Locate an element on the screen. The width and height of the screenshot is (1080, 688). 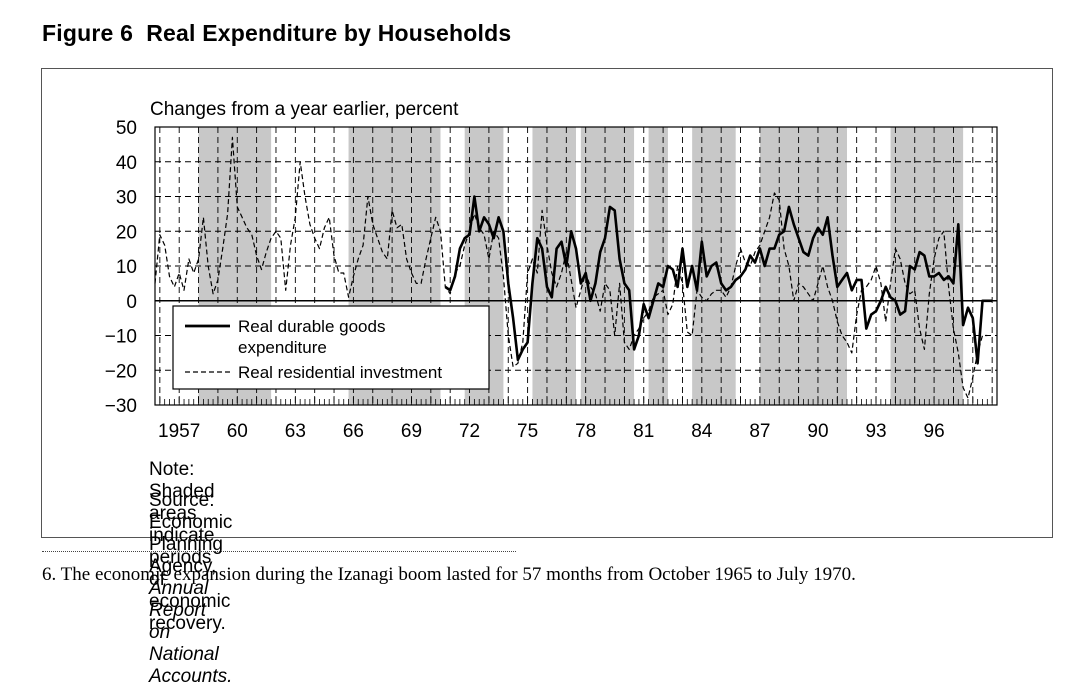
source-prefix: Source: Economic Planning Agency, is located at coordinates (191, 533).